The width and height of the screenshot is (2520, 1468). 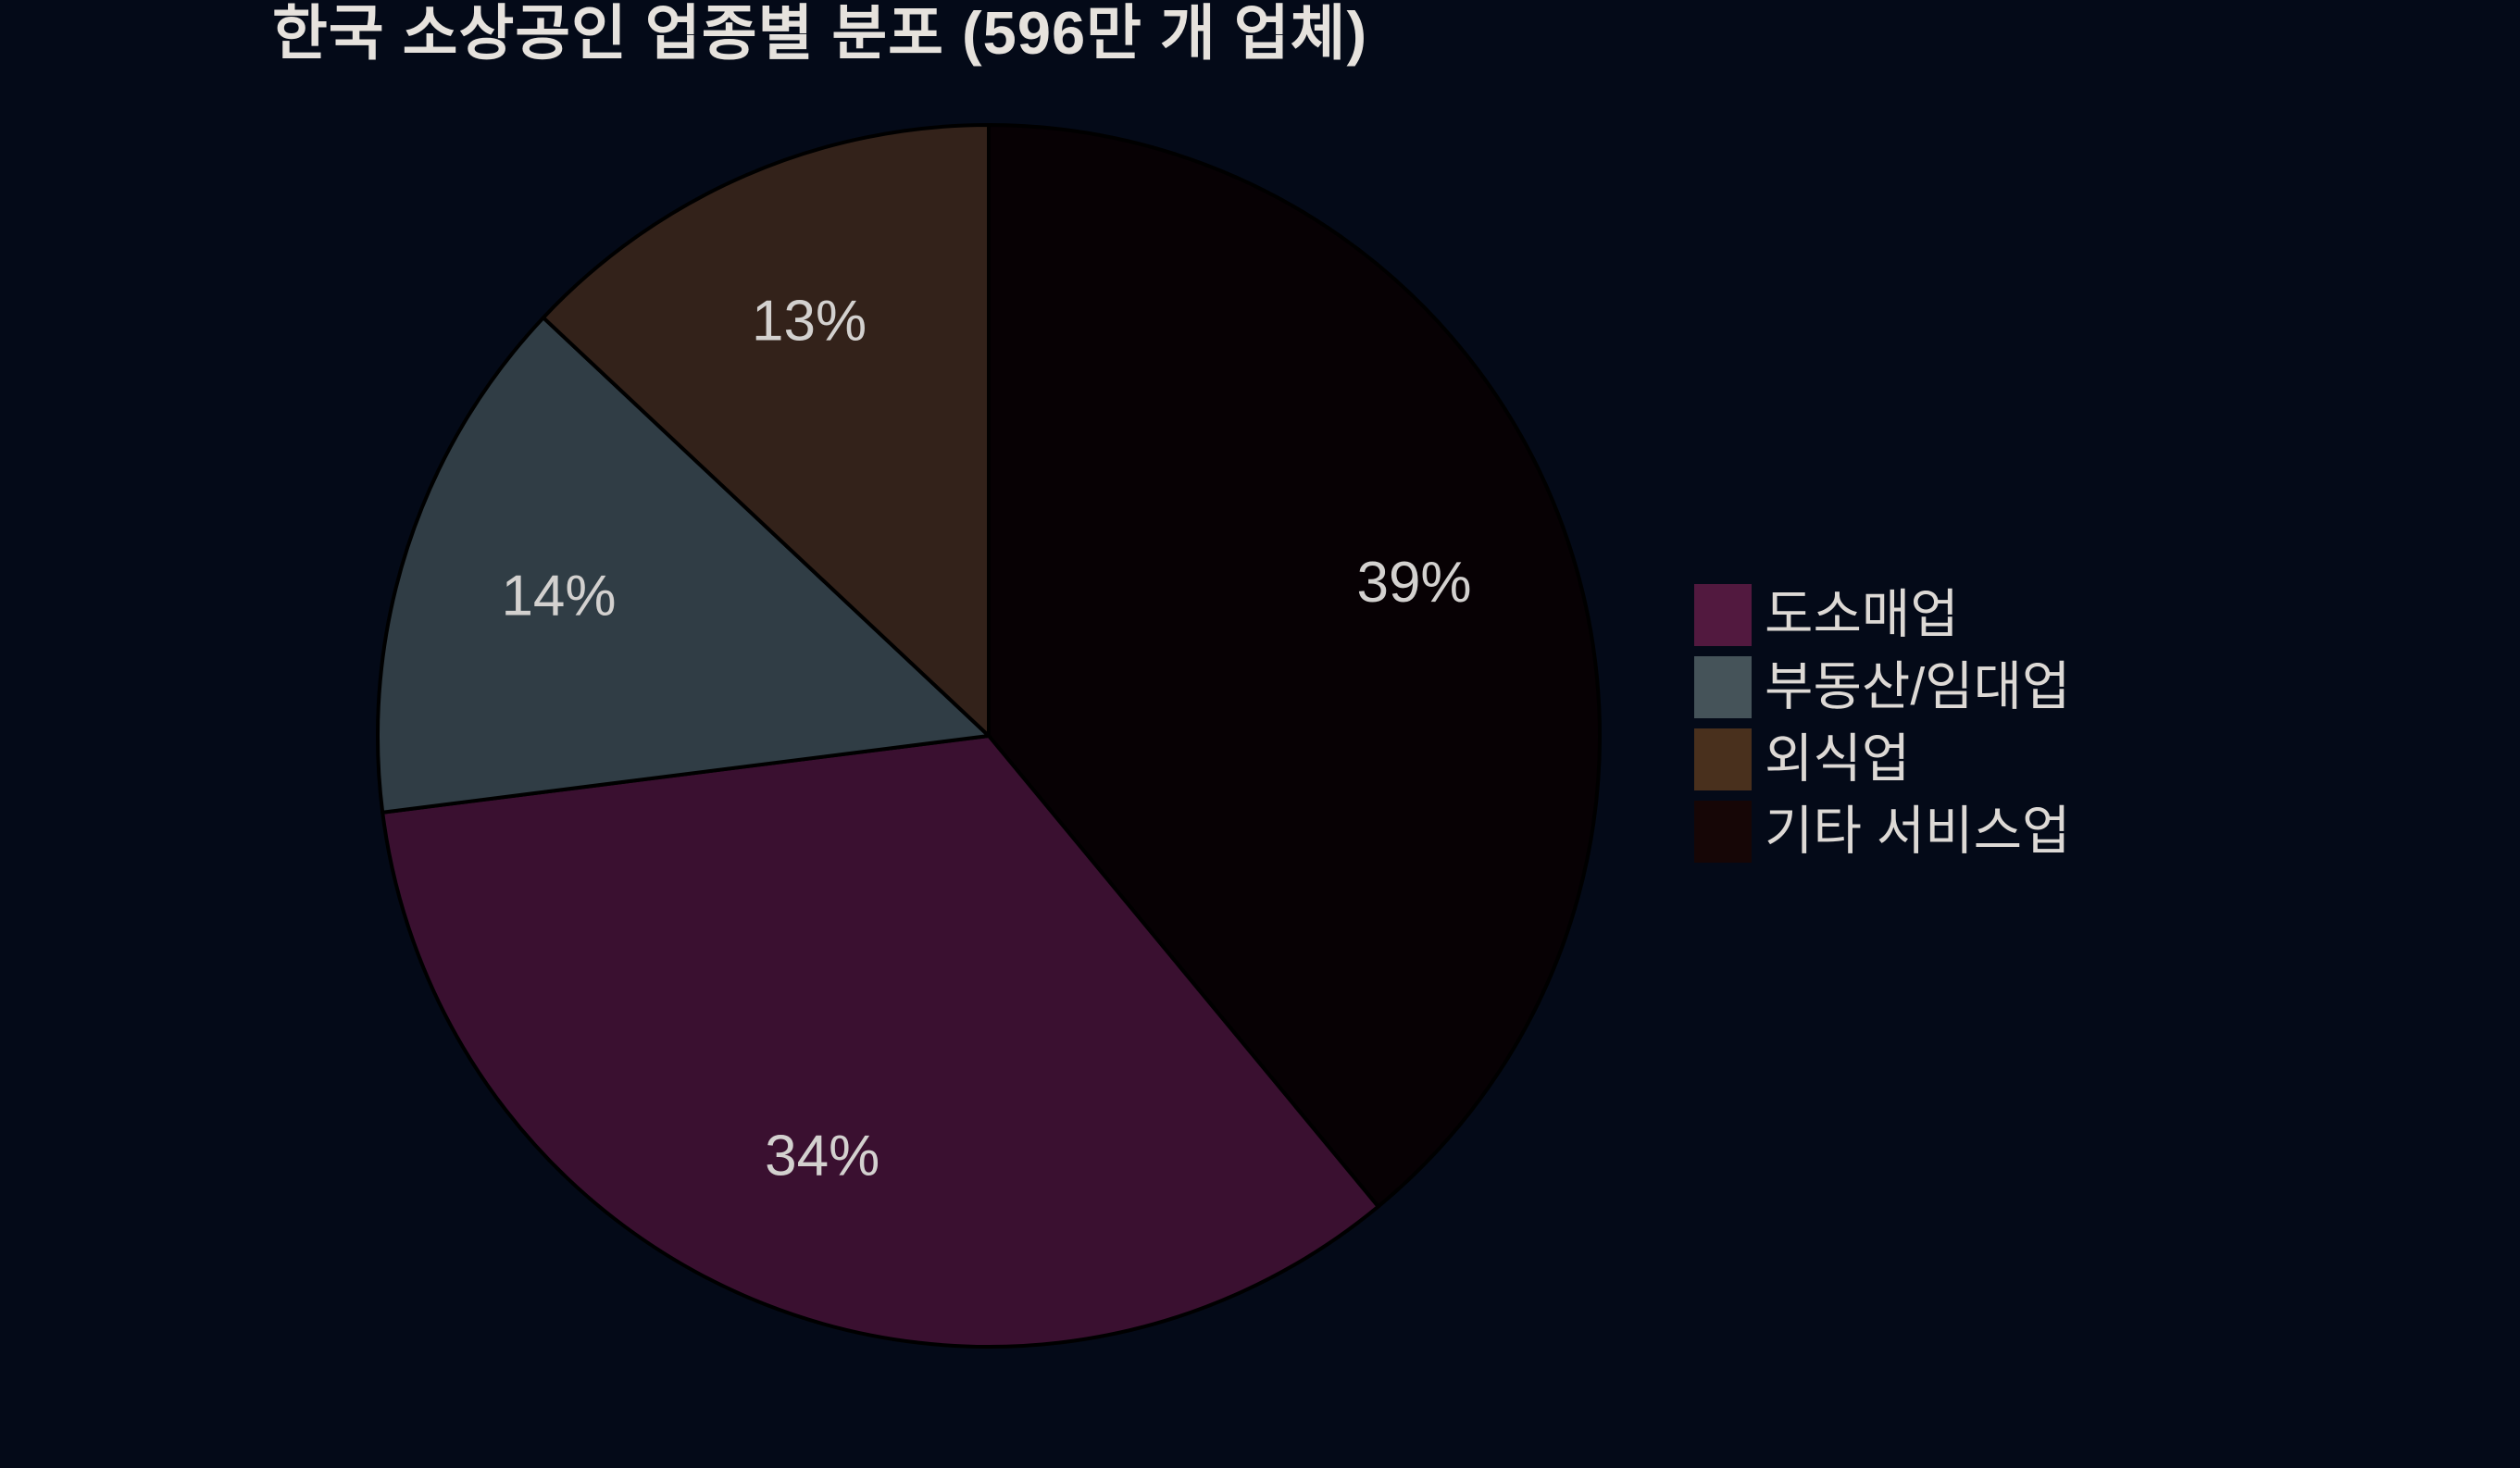 I want to click on legend-item-기타 서비스업: 기타 서비스업, so click(x=1882, y=832).